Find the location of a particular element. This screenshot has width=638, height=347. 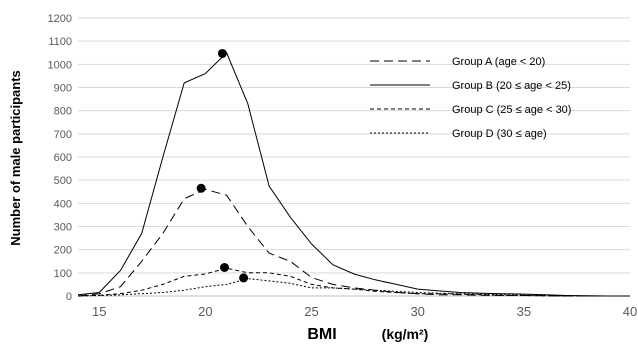

x-tick-label: 25 is located at coordinates (311, 311).